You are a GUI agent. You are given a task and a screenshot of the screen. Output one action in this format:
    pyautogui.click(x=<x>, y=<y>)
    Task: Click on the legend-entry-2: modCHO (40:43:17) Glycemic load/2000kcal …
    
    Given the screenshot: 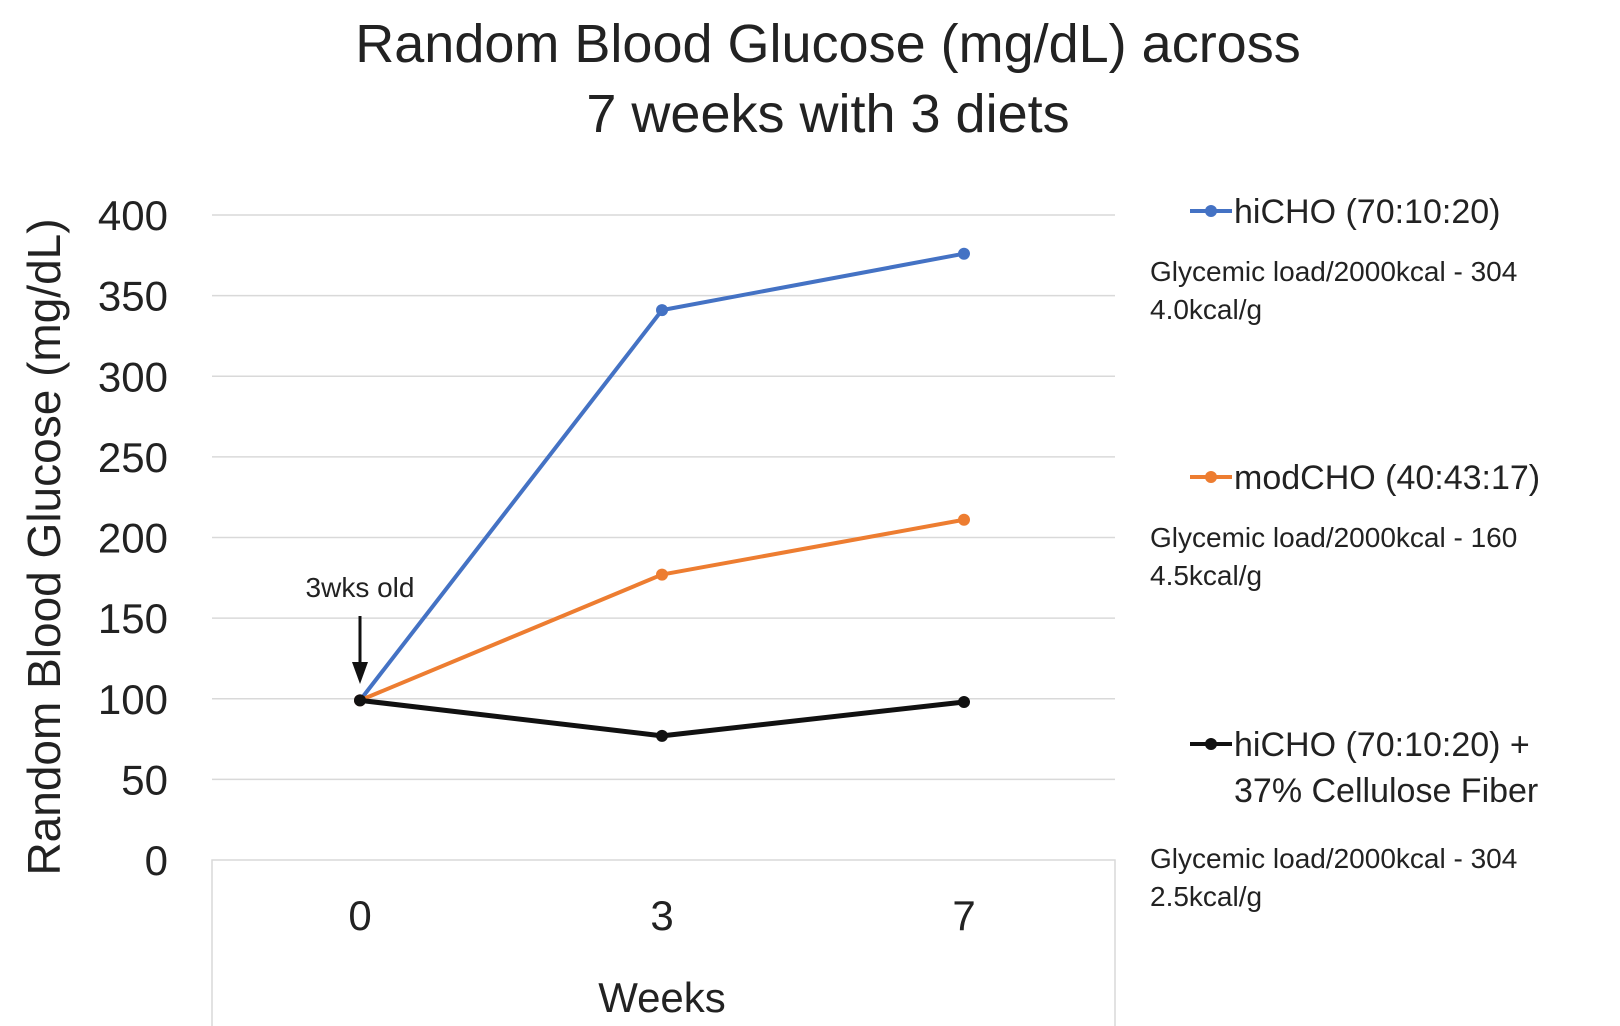 What is the action you would take?
    pyautogui.click(x=1345, y=525)
    